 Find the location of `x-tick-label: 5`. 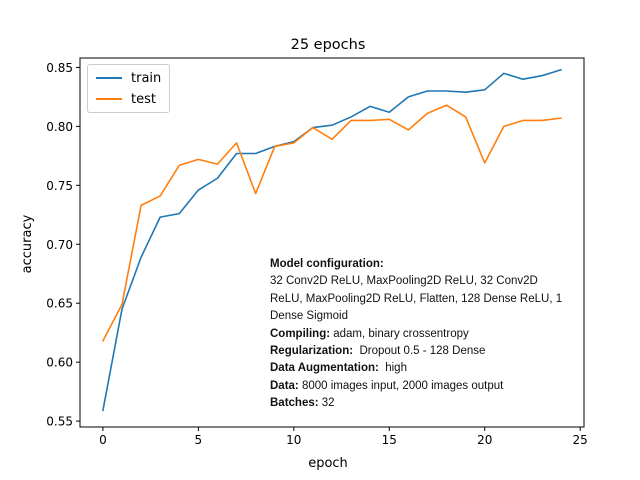

x-tick-label: 5 is located at coordinates (199, 440).